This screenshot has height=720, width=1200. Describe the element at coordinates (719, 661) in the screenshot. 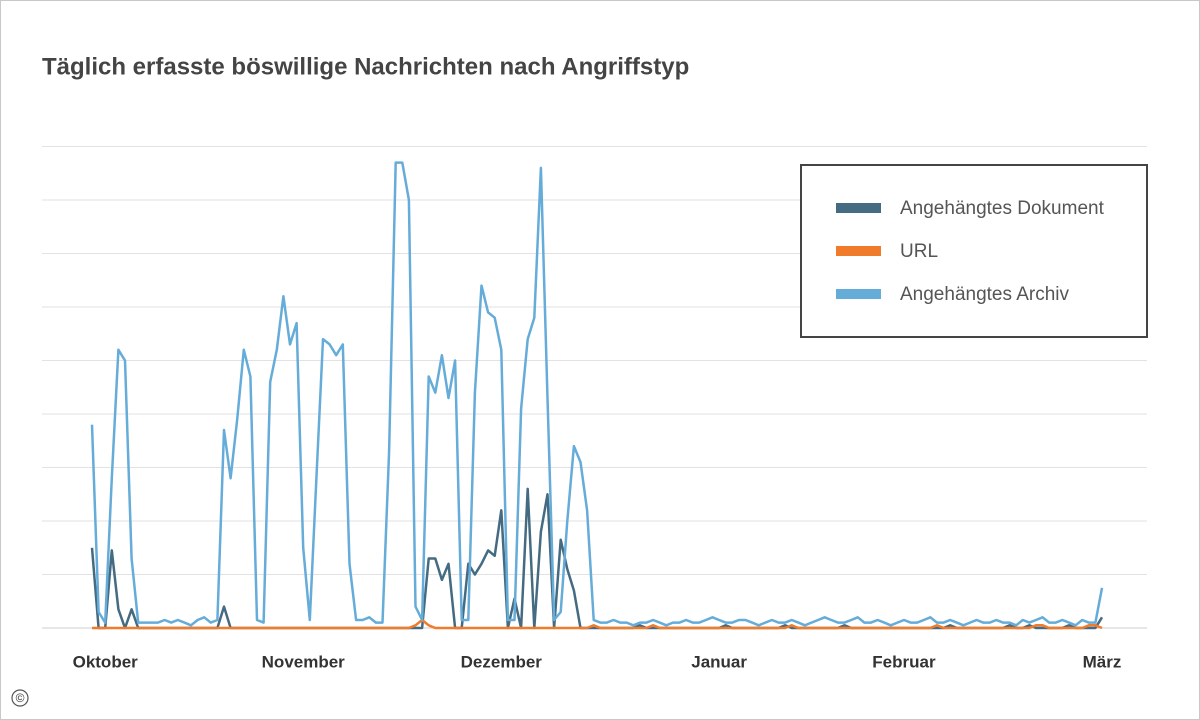

I see `x-tick-label: Januar` at that location.